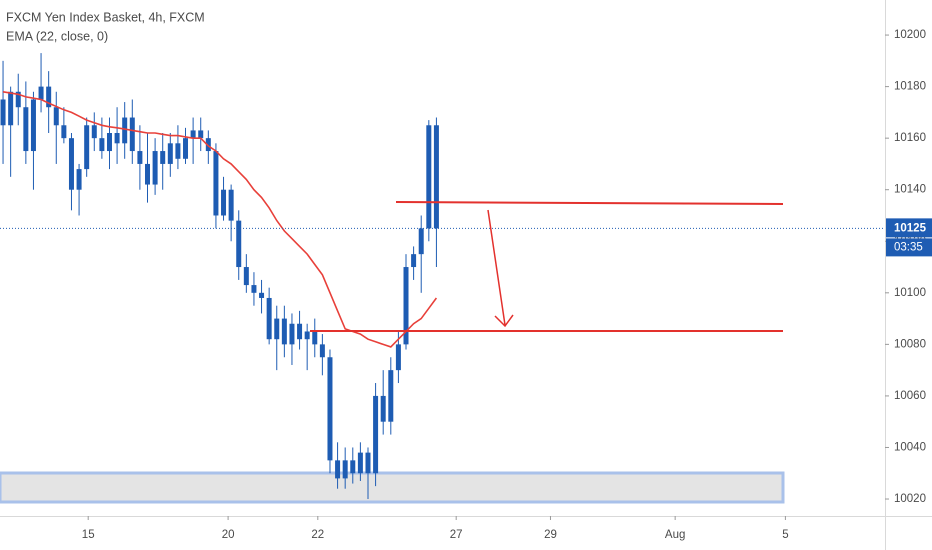 Image resolution: width=932 pixels, height=550 pixels. I want to click on x-tick-label: Aug, so click(675, 535).